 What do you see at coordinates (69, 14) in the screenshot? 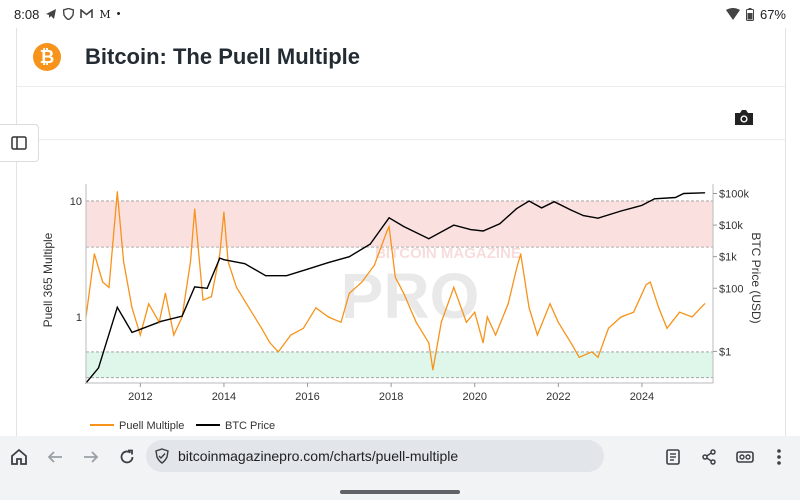
I see `shield-icon` at bounding box center [69, 14].